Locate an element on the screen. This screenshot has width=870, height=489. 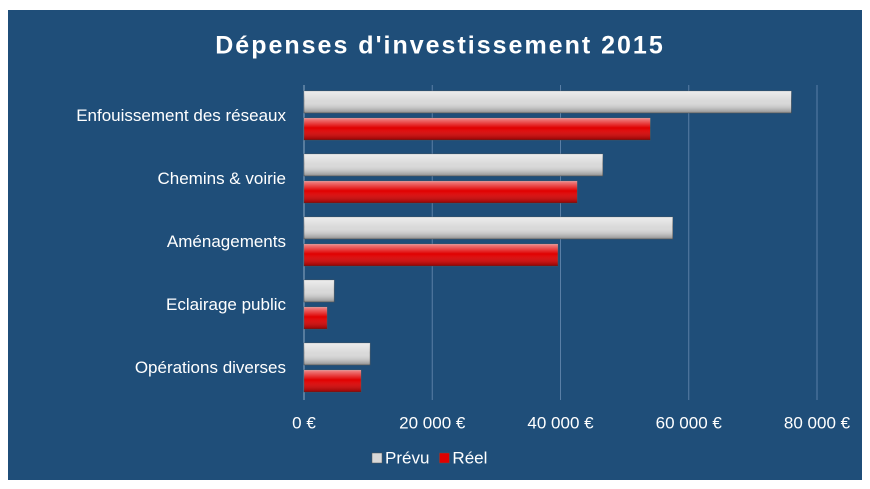
x-tick-label: 20 000 € is located at coordinates (432, 422).